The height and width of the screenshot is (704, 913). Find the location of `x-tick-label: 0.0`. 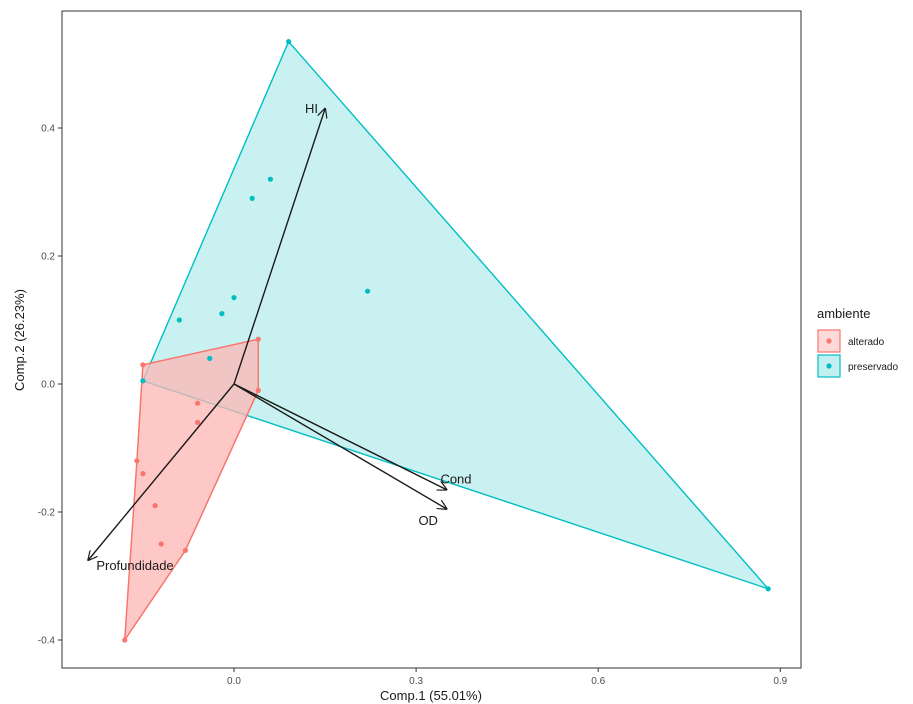

x-tick-label: 0.0 is located at coordinates (234, 681).